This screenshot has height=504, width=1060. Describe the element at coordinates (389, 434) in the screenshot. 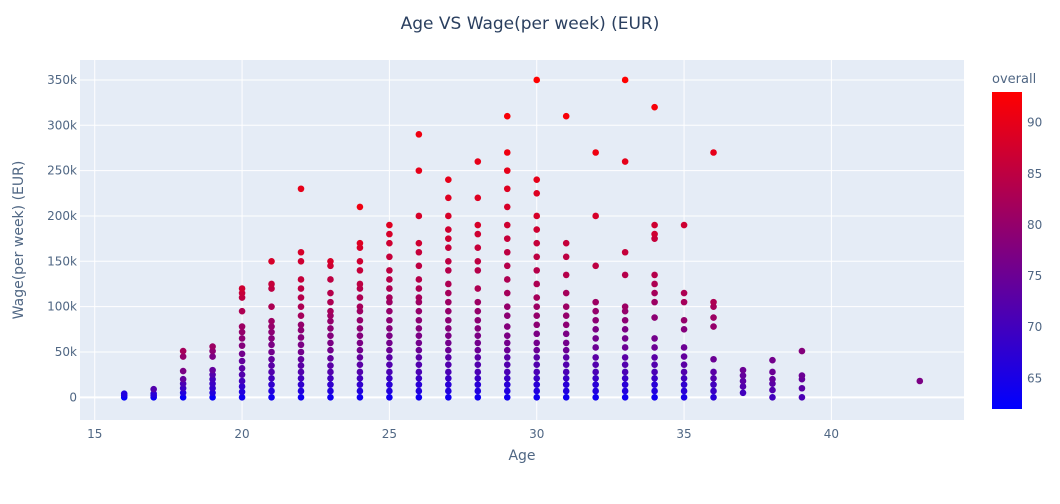

I see `x-tick-label: 25` at that location.